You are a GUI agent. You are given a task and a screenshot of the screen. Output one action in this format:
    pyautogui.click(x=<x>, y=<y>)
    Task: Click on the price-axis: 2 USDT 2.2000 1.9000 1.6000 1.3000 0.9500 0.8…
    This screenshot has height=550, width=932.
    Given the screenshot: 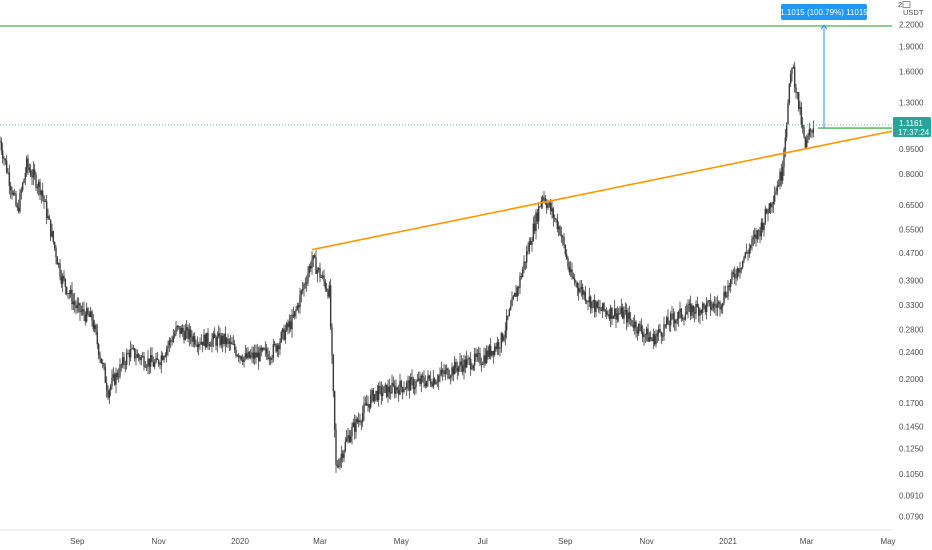 What is the action you would take?
    pyautogui.click(x=912, y=260)
    